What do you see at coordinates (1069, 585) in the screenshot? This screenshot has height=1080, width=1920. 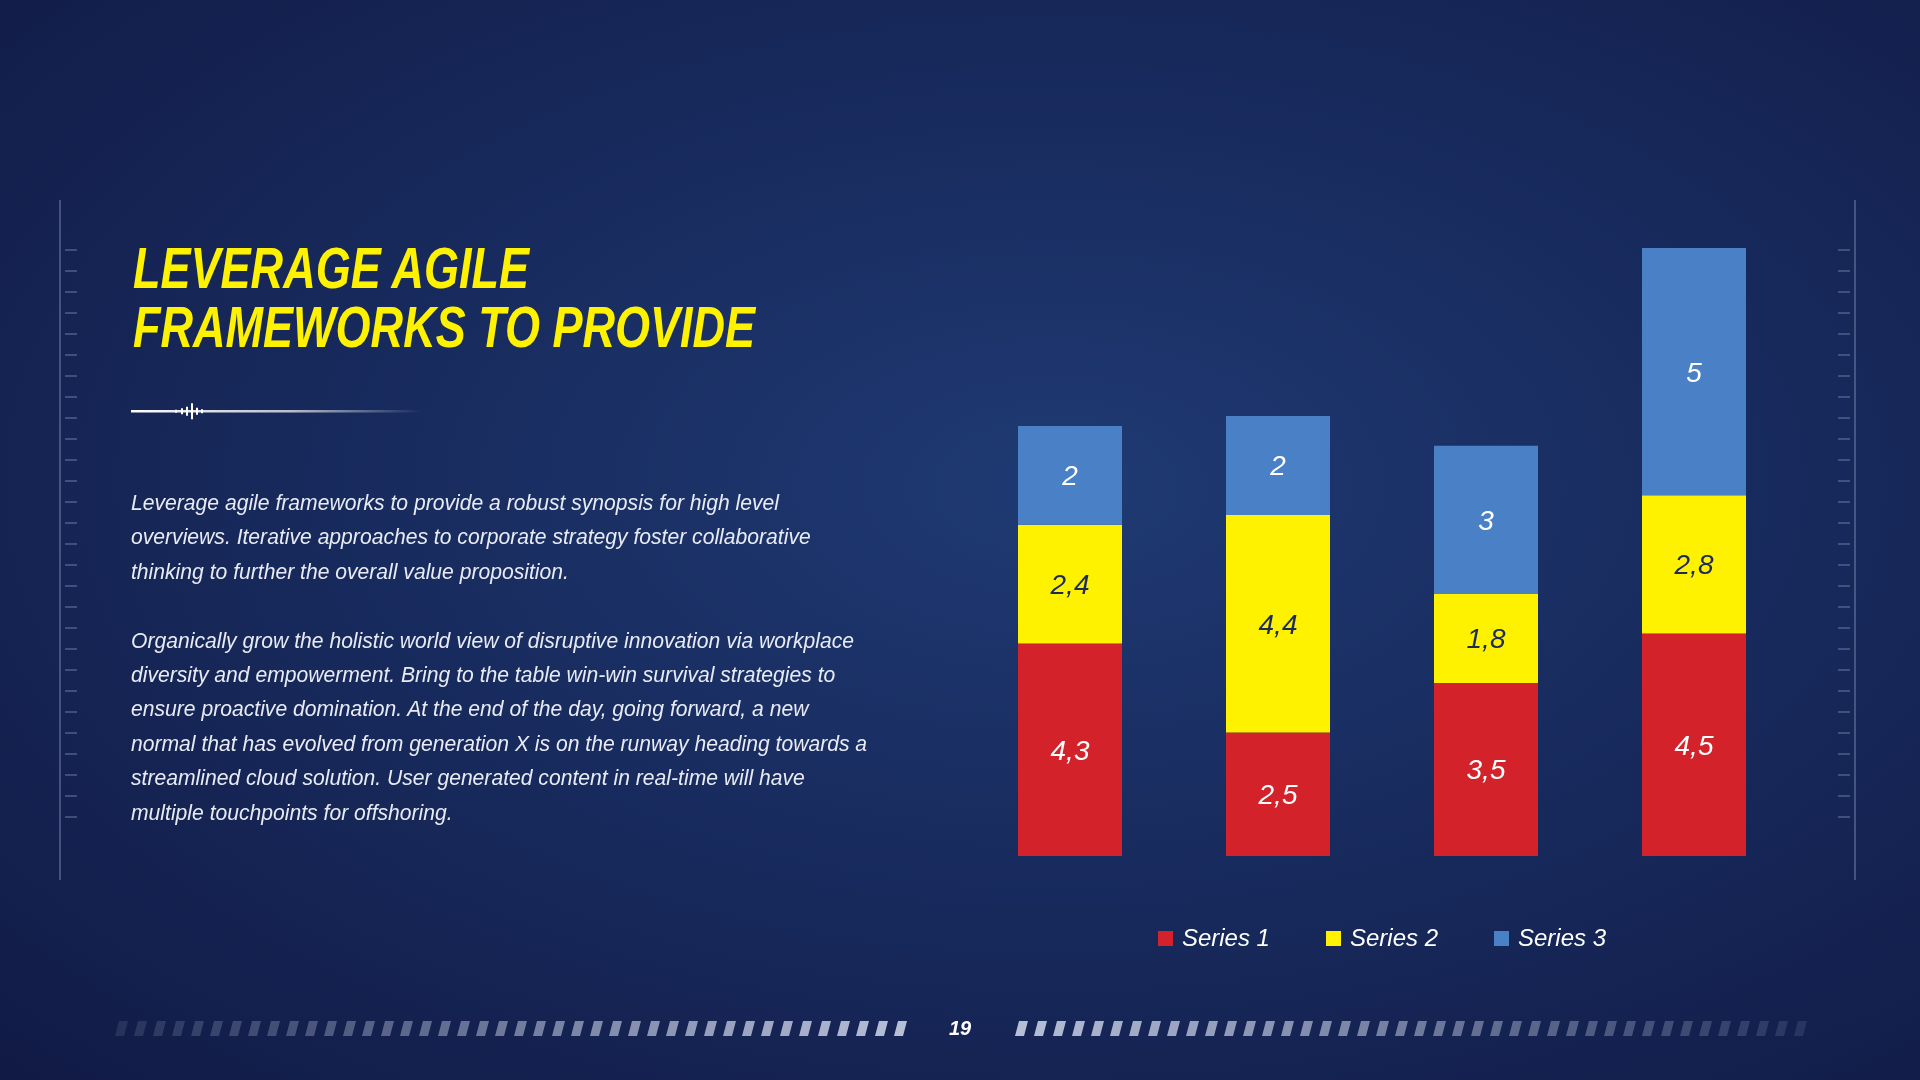 I see `data-label: 2,4` at bounding box center [1069, 585].